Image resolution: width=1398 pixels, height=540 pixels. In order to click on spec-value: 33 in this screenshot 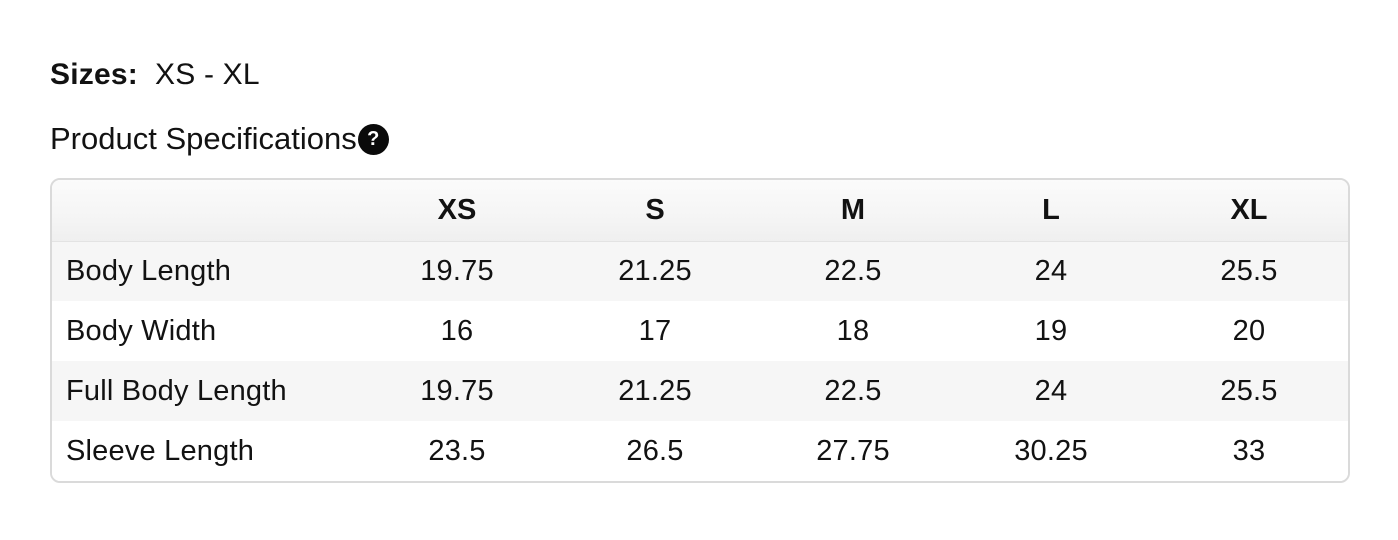, I will do `click(1249, 450)`.